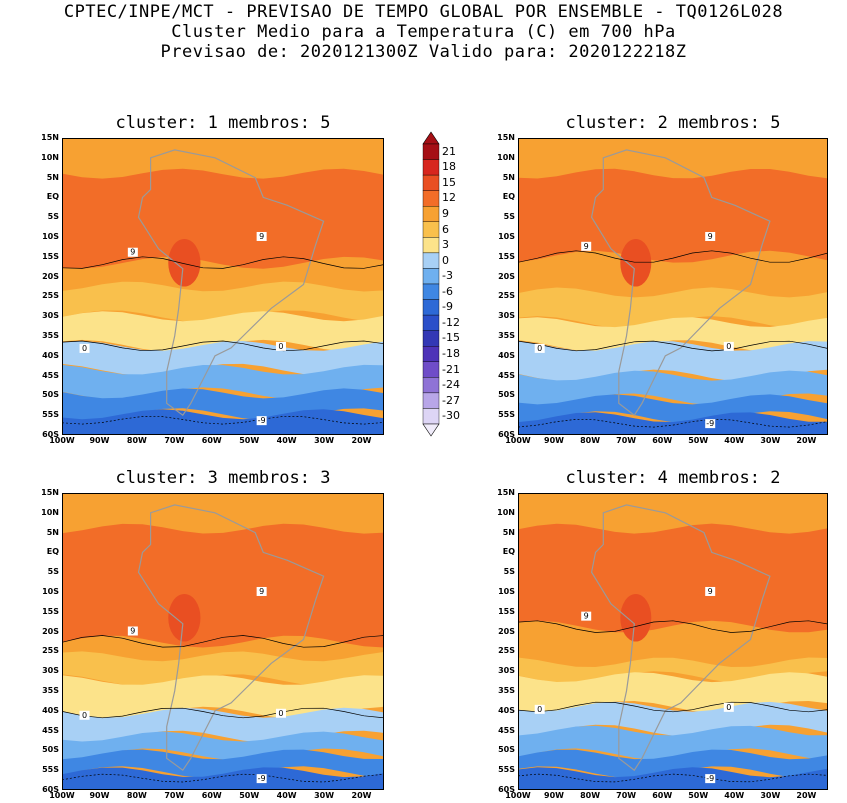 The width and height of the screenshot is (847, 803). Describe the element at coordinates (286, 440) in the screenshot. I see `lon-label: 40W` at that location.